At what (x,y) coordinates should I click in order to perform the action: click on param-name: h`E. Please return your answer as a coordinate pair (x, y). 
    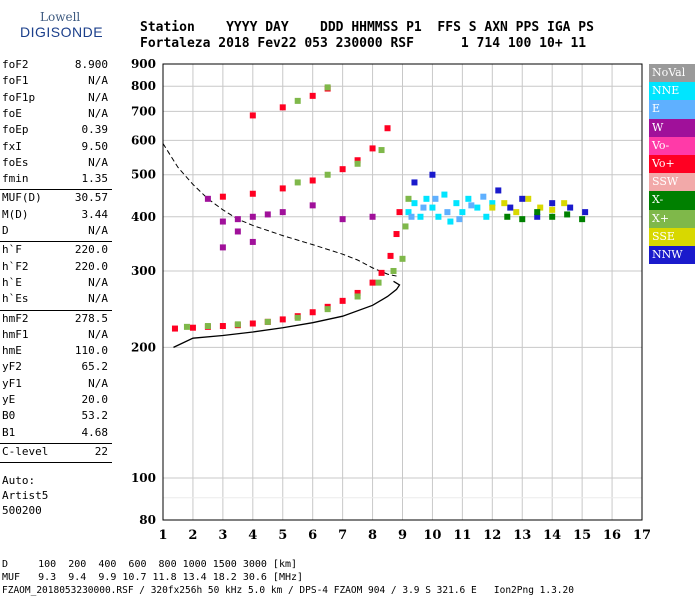
    Looking at the image, I should click on (12, 282).